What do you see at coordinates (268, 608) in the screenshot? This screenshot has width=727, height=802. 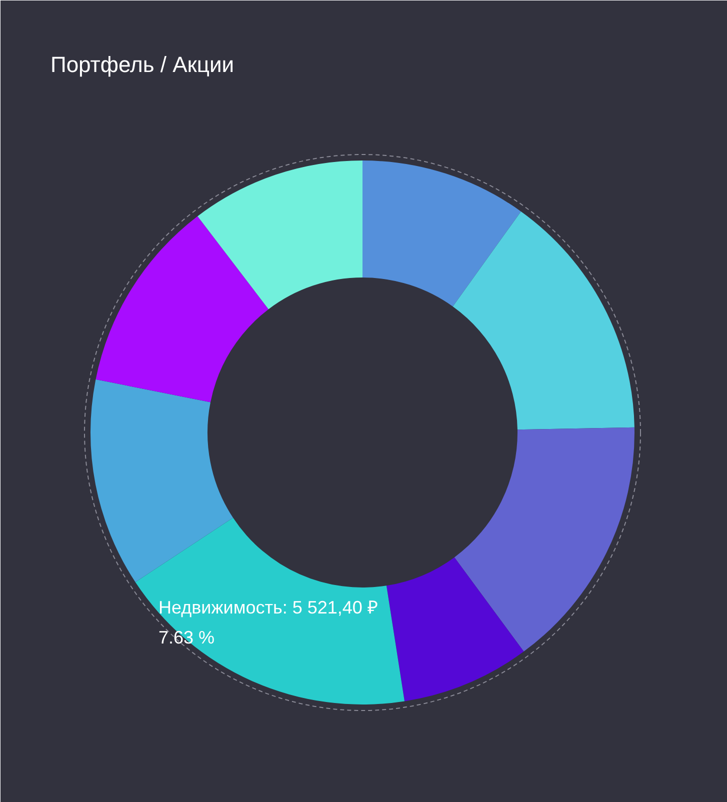 I see `text: Недвижимость: 5 521,40 ₽` at bounding box center [268, 608].